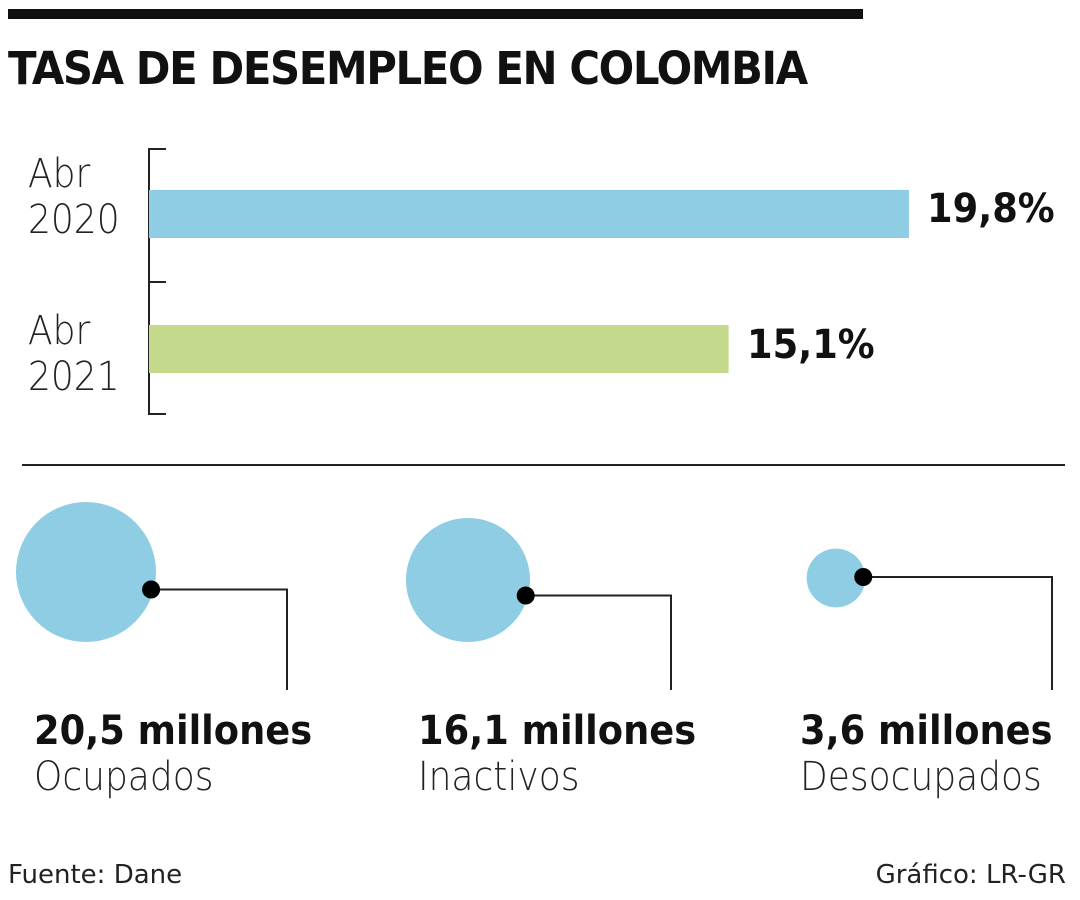  I want to click on bubble-inactivos, so click(468, 580).